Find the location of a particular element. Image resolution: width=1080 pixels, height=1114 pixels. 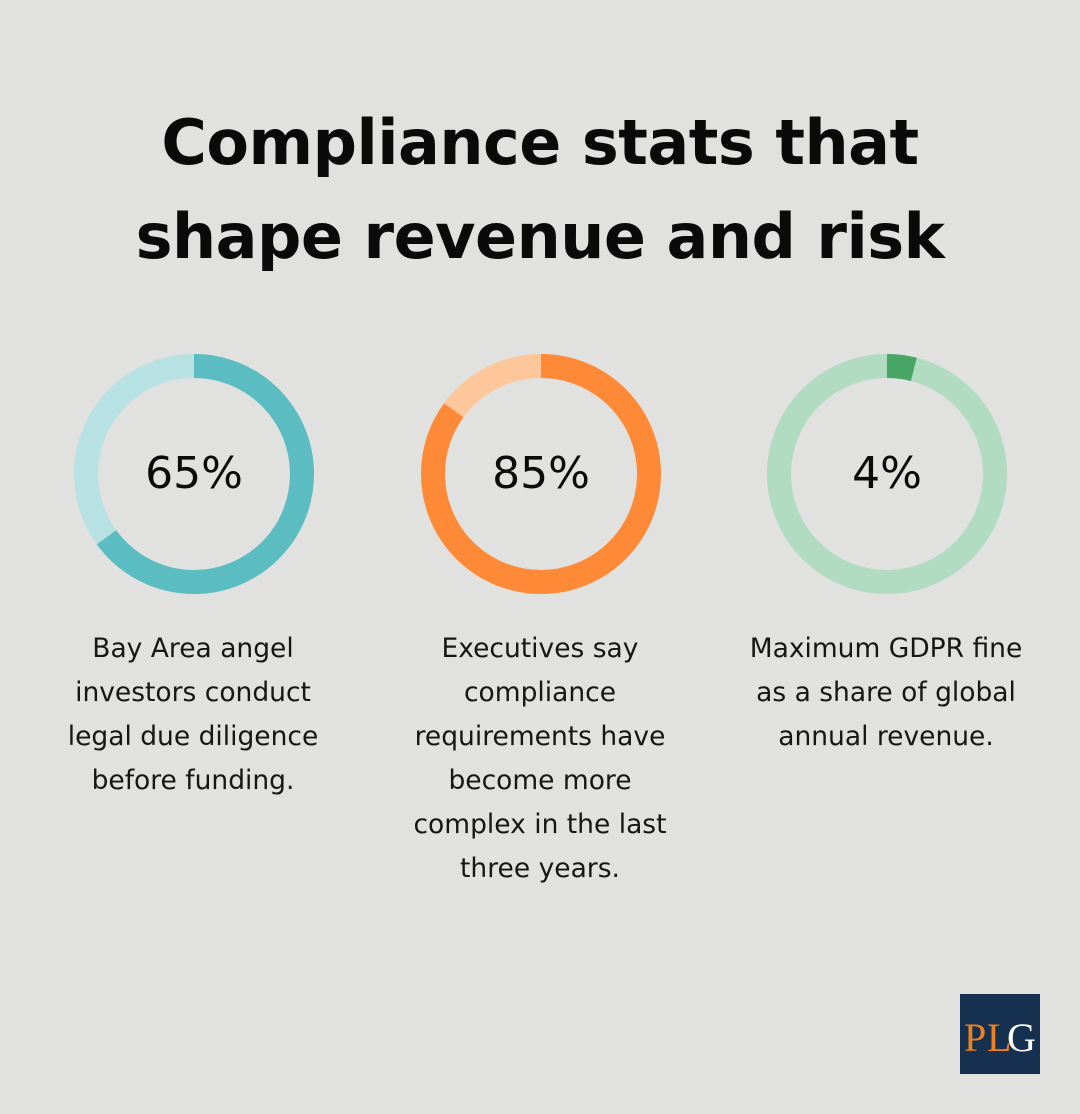

description-line: Maximum GDPR fine is located at coordinates (886, 648).